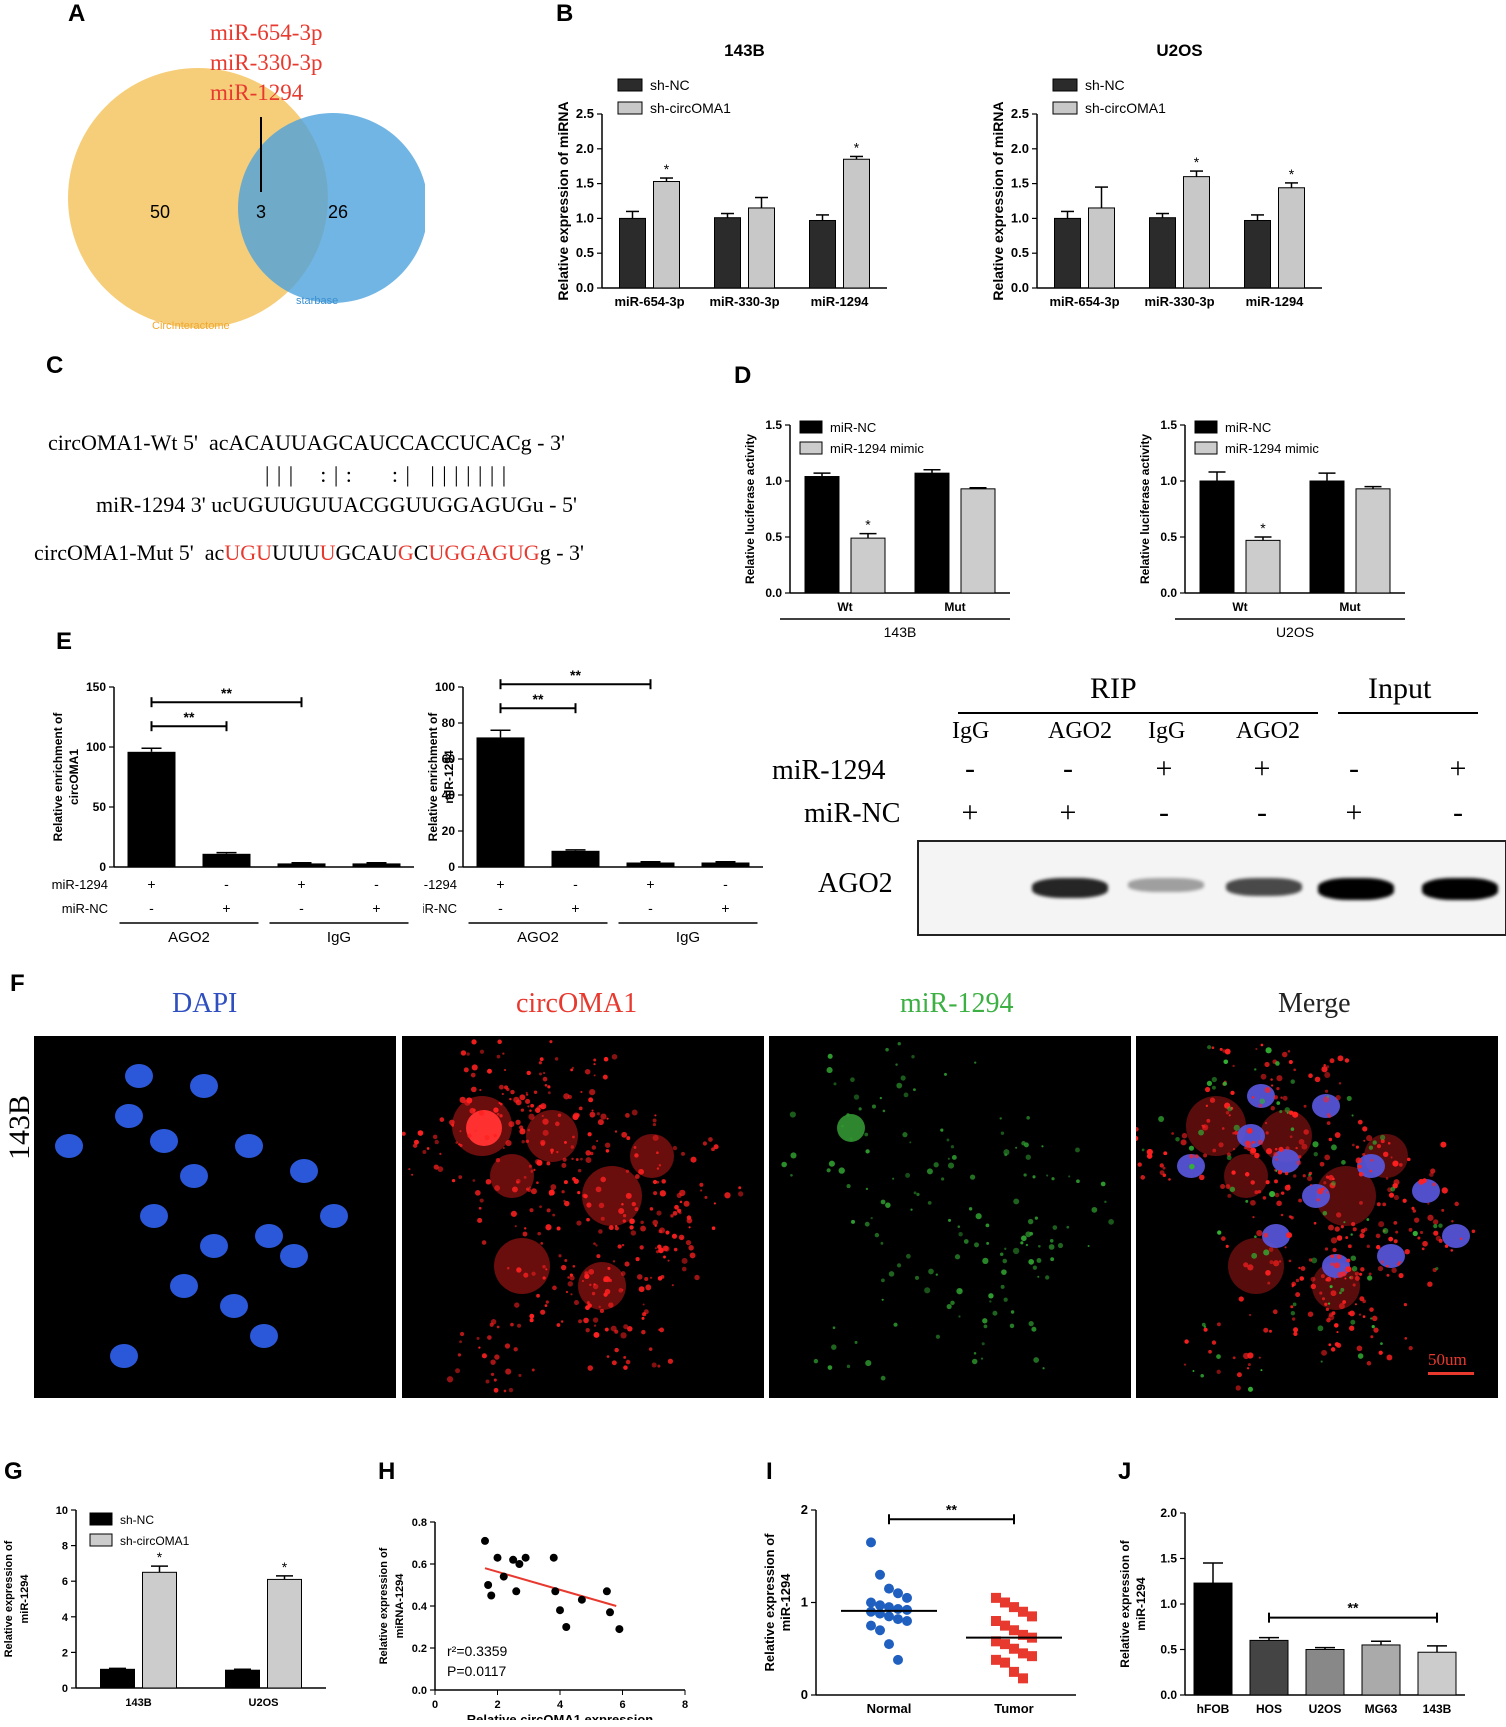 This screenshot has width=1506, height=1727. What do you see at coordinates (1400, 688) in the screenshot?
I see `input-header: Input` at bounding box center [1400, 688].